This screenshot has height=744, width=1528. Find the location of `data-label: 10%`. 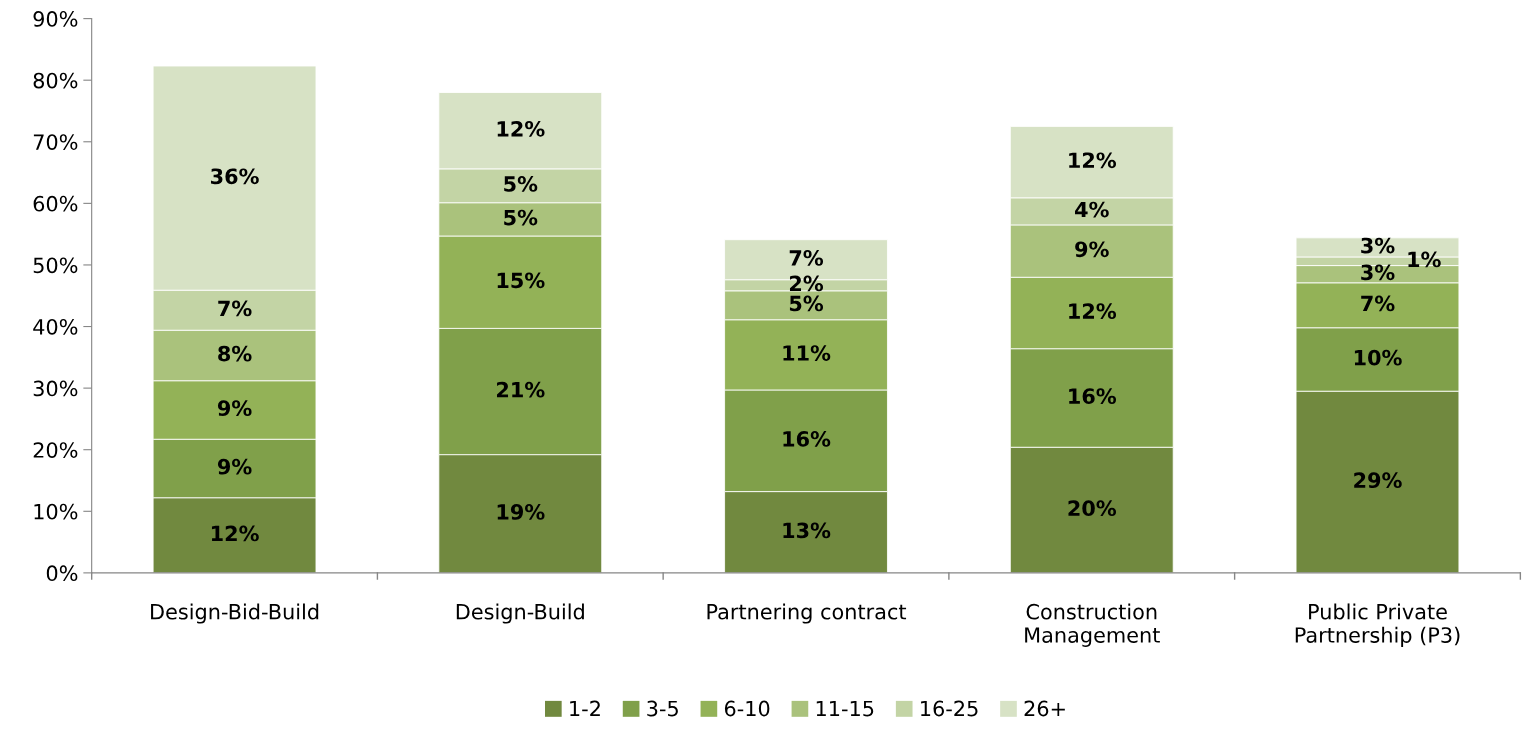

data-label: 10% is located at coordinates (1378, 357).